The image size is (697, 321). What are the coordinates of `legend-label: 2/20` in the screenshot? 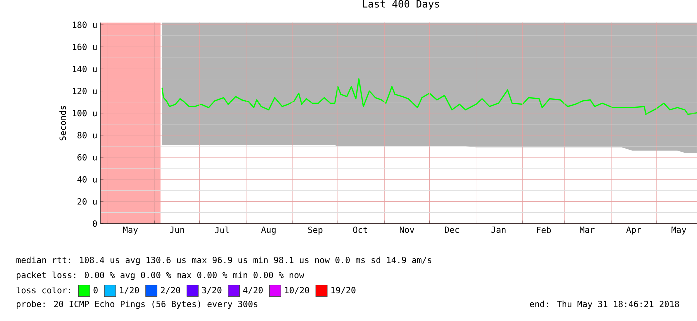 It's located at (170, 290).